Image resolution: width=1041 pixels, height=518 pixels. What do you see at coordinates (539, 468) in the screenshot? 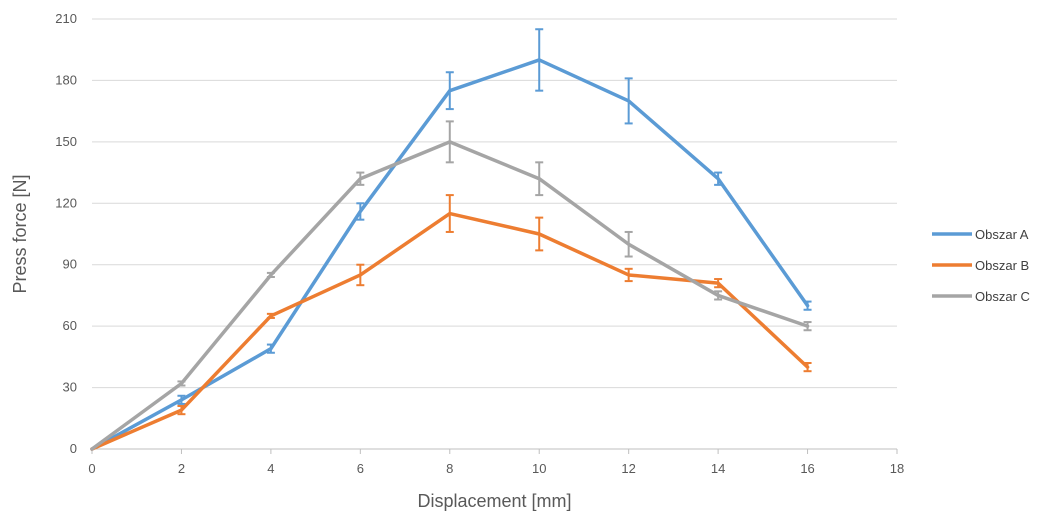
I see `x-tick-label: 10` at bounding box center [539, 468].